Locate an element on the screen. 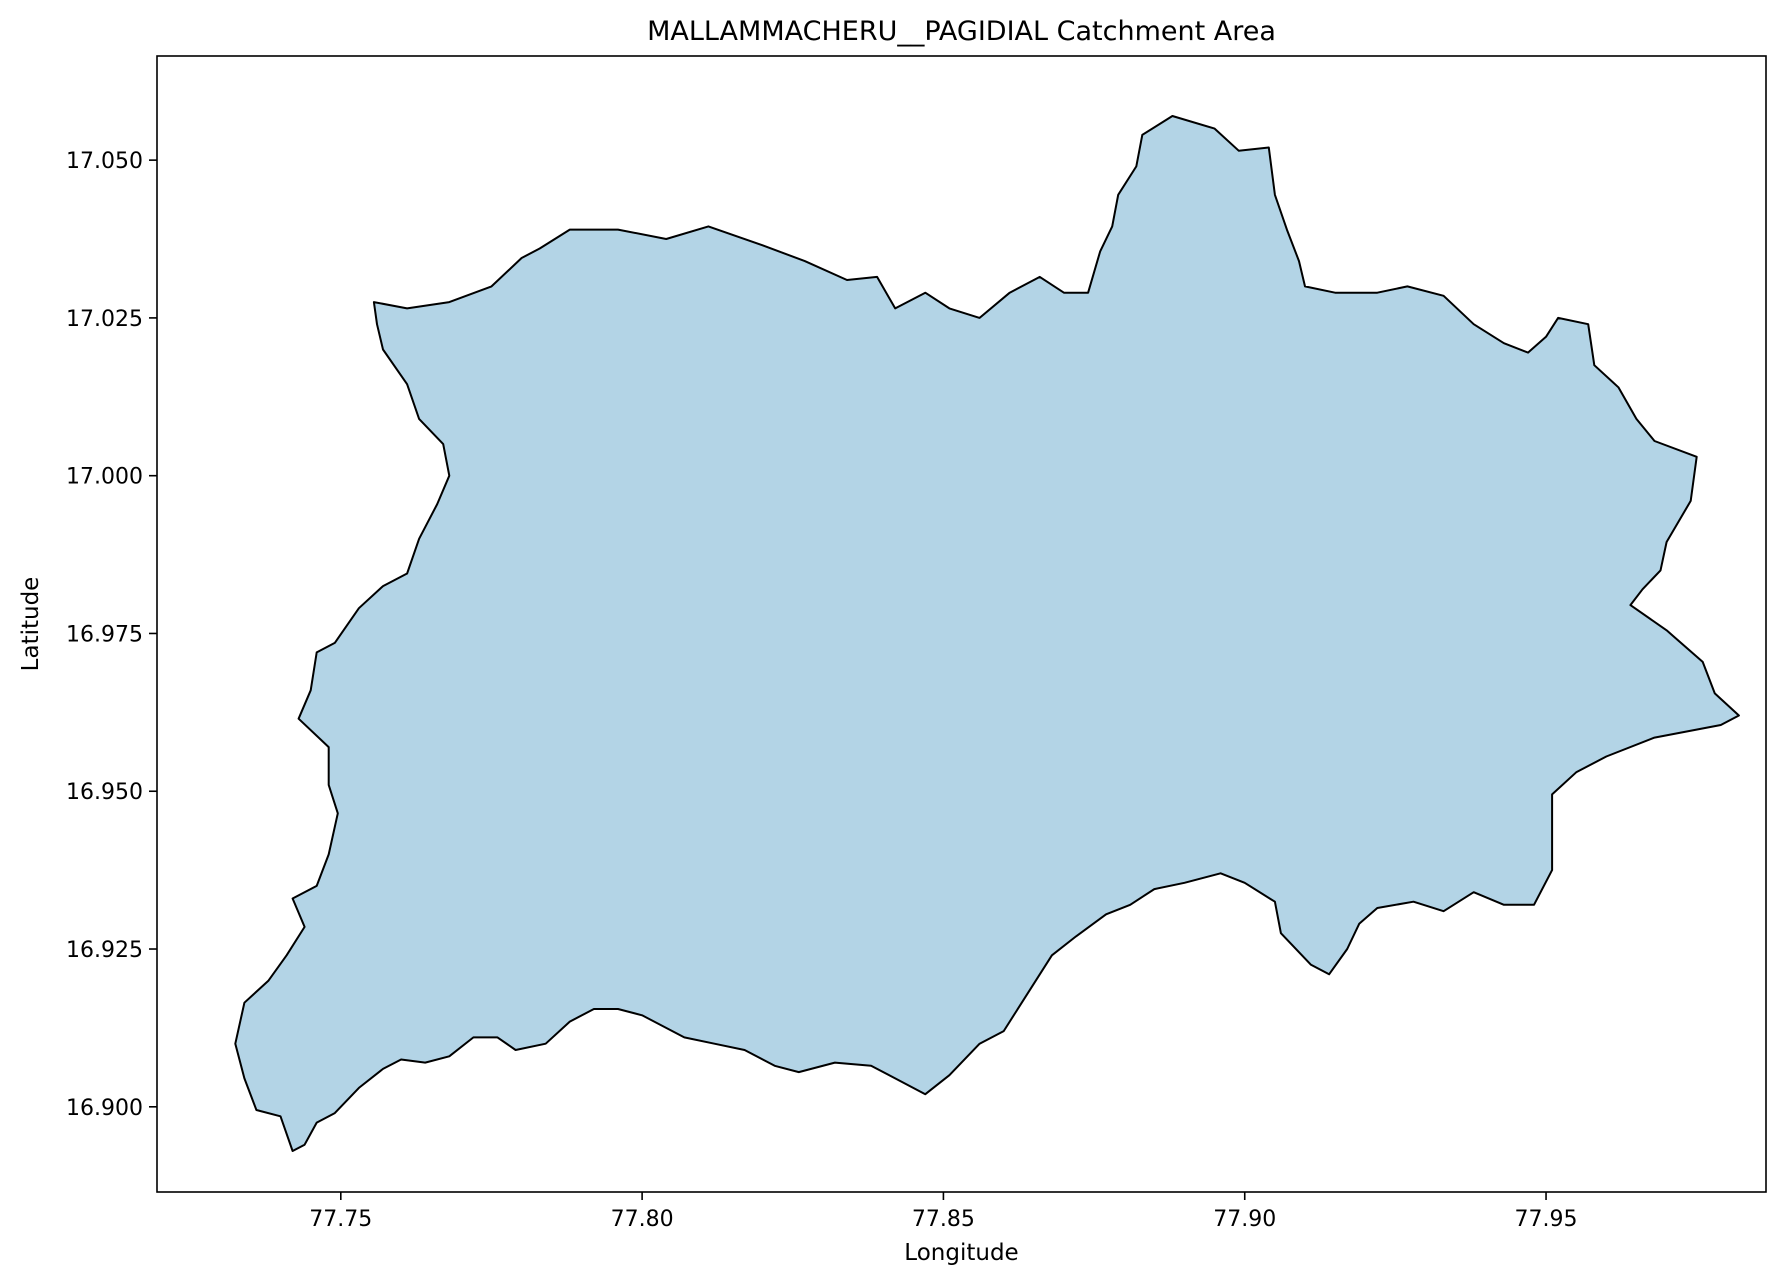 Image resolution: width=1780 pixels, height=1287 pixels. y-tick-label: 17.050 is located at coordinates (104, 161).